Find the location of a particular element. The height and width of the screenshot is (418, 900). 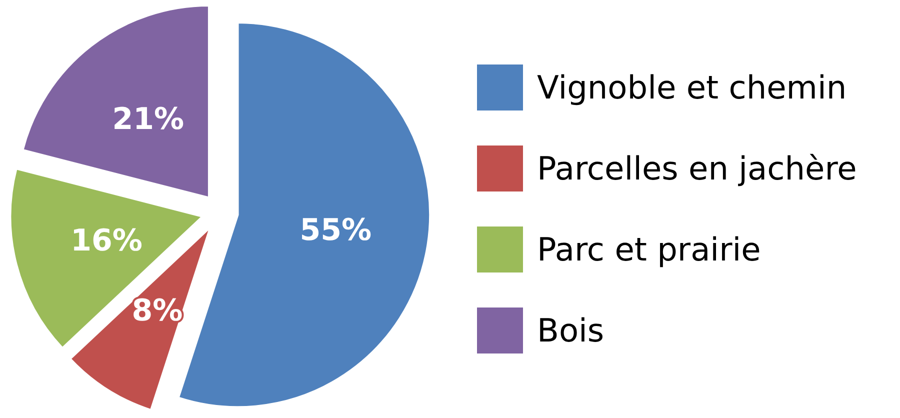

data-label: 55% is located at coordinates (336, 230).